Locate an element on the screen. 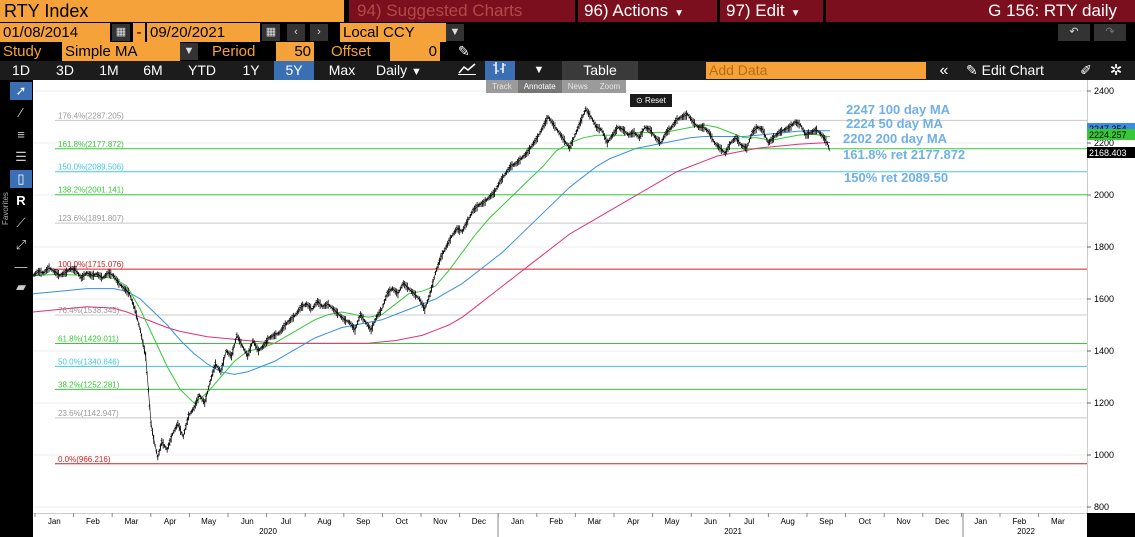  x-month-label: Sep is located at coordinates (826, 521).